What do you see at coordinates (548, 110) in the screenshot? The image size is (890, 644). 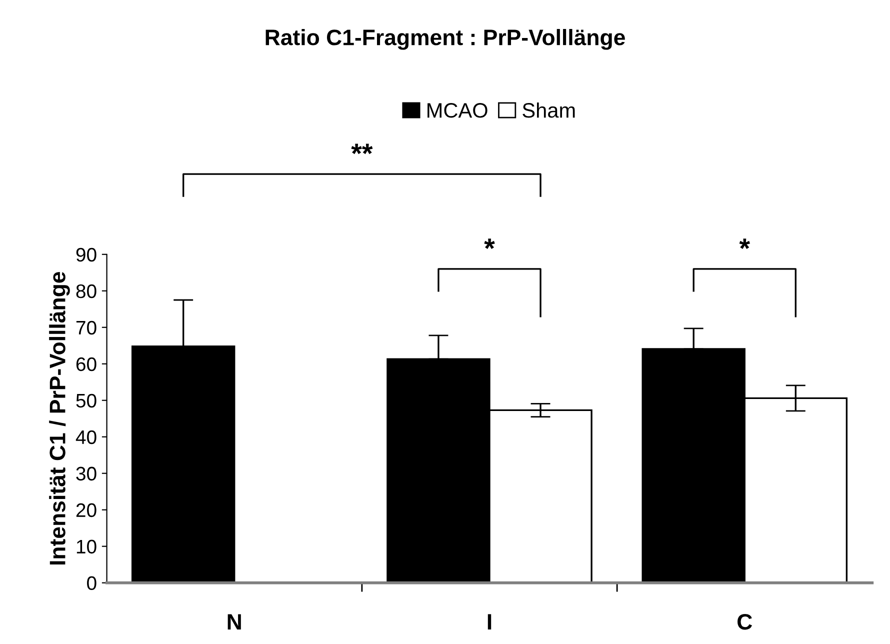 I see `legend-label: Sham` at bounding box center [548, 110].